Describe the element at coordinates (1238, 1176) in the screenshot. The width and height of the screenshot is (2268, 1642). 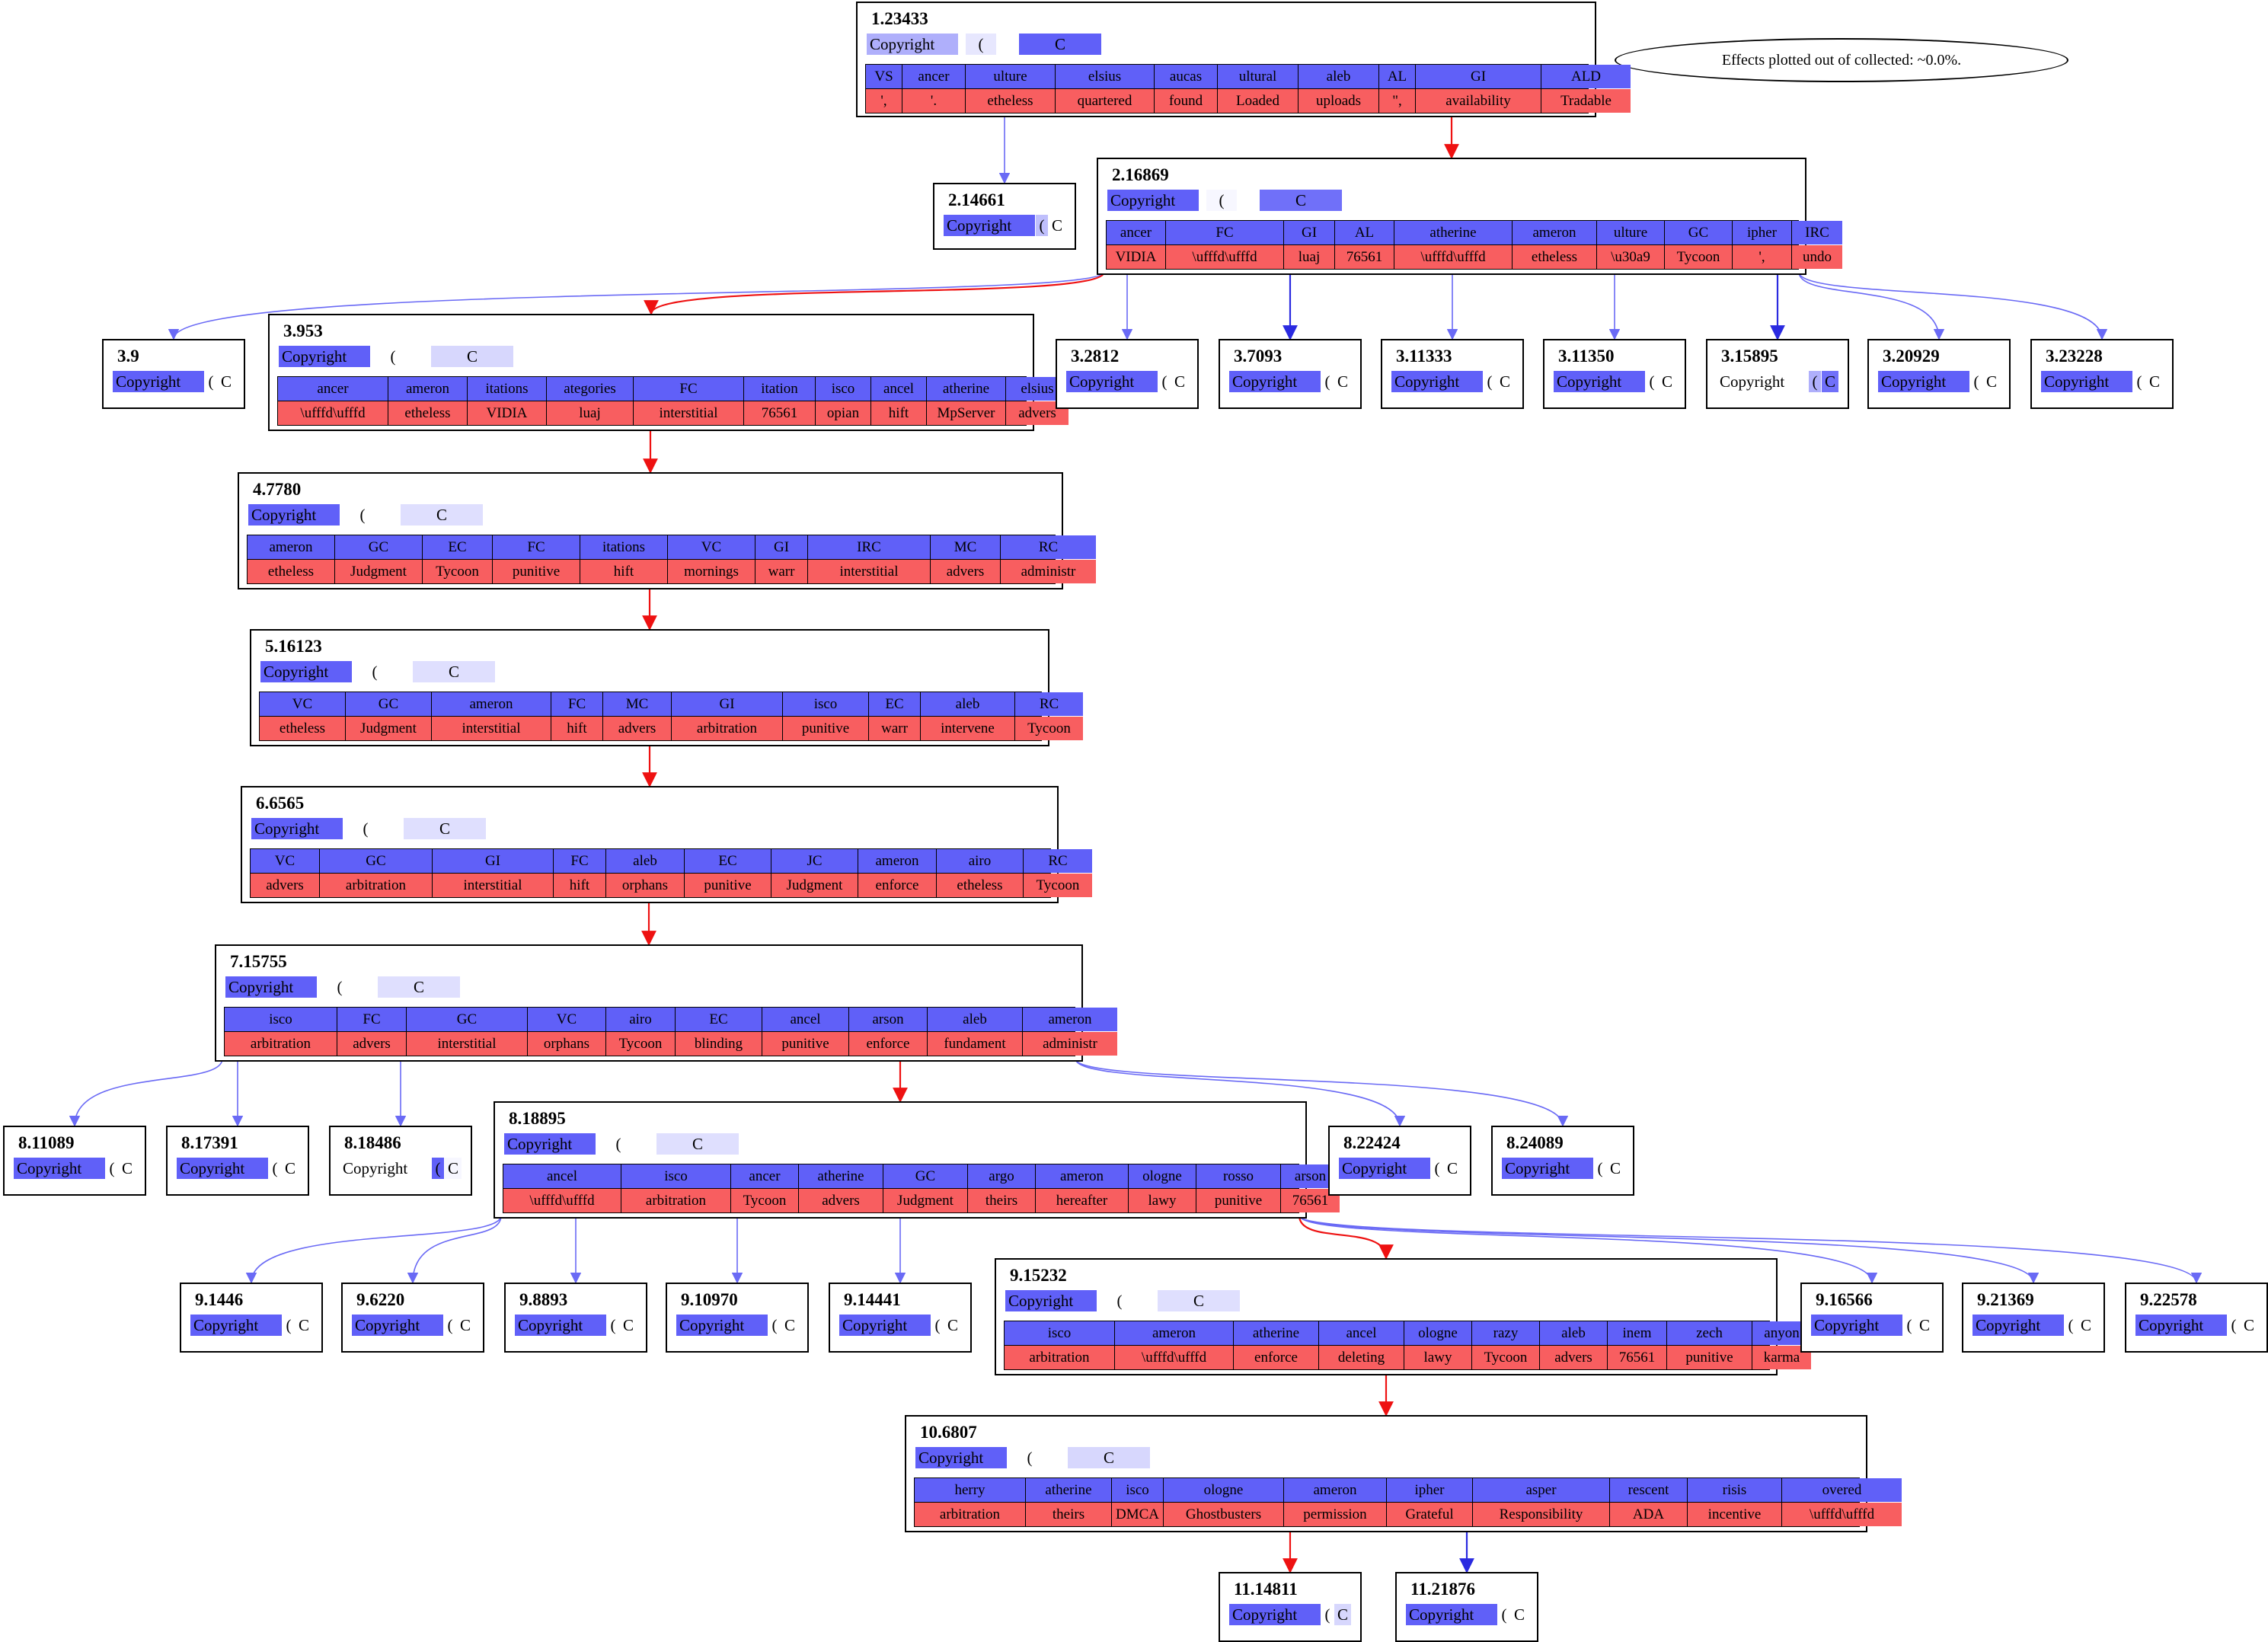
I see `token-cell: rosso` at that location.